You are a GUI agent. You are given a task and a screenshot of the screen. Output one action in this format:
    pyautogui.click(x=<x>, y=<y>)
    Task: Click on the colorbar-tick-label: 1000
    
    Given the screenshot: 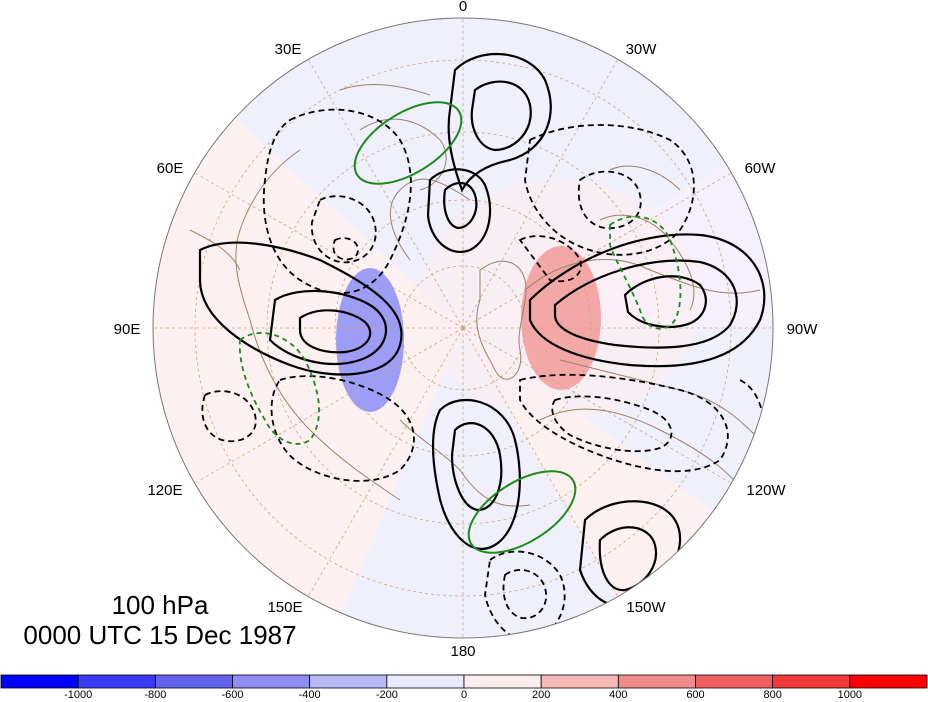 What is the action you would take?
    pyautogui.click(x=850, y=695)
    